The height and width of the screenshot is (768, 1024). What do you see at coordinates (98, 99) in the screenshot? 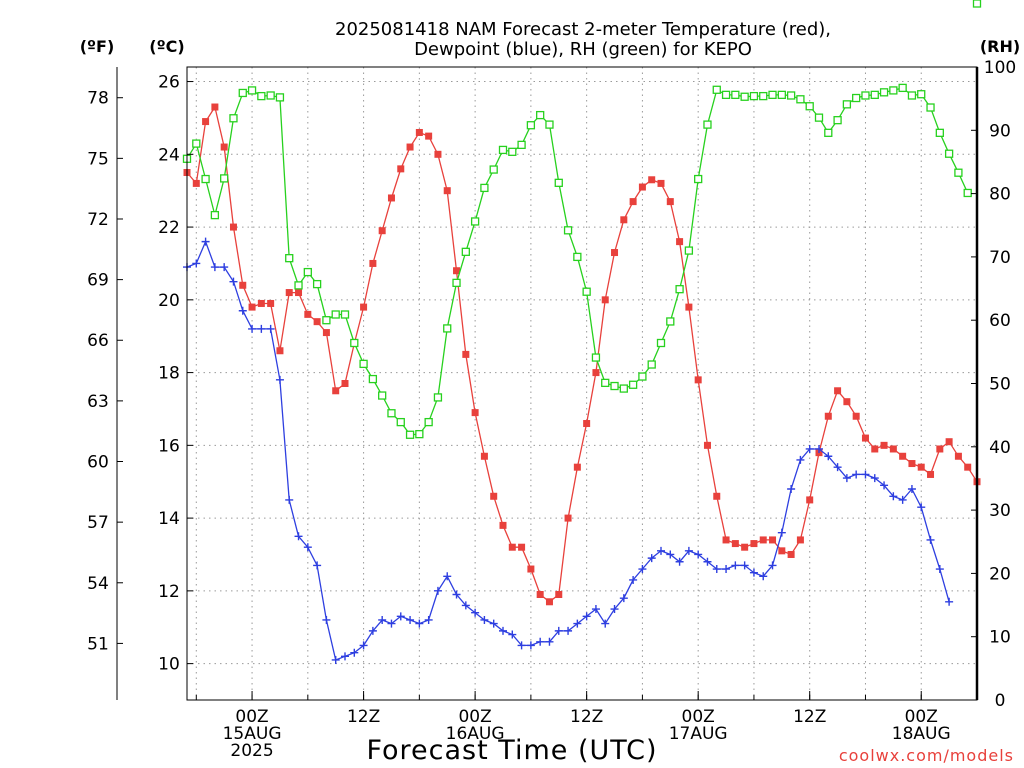
I see `fahrenheit-tick-label: 78` at bounding box center [98, 99].